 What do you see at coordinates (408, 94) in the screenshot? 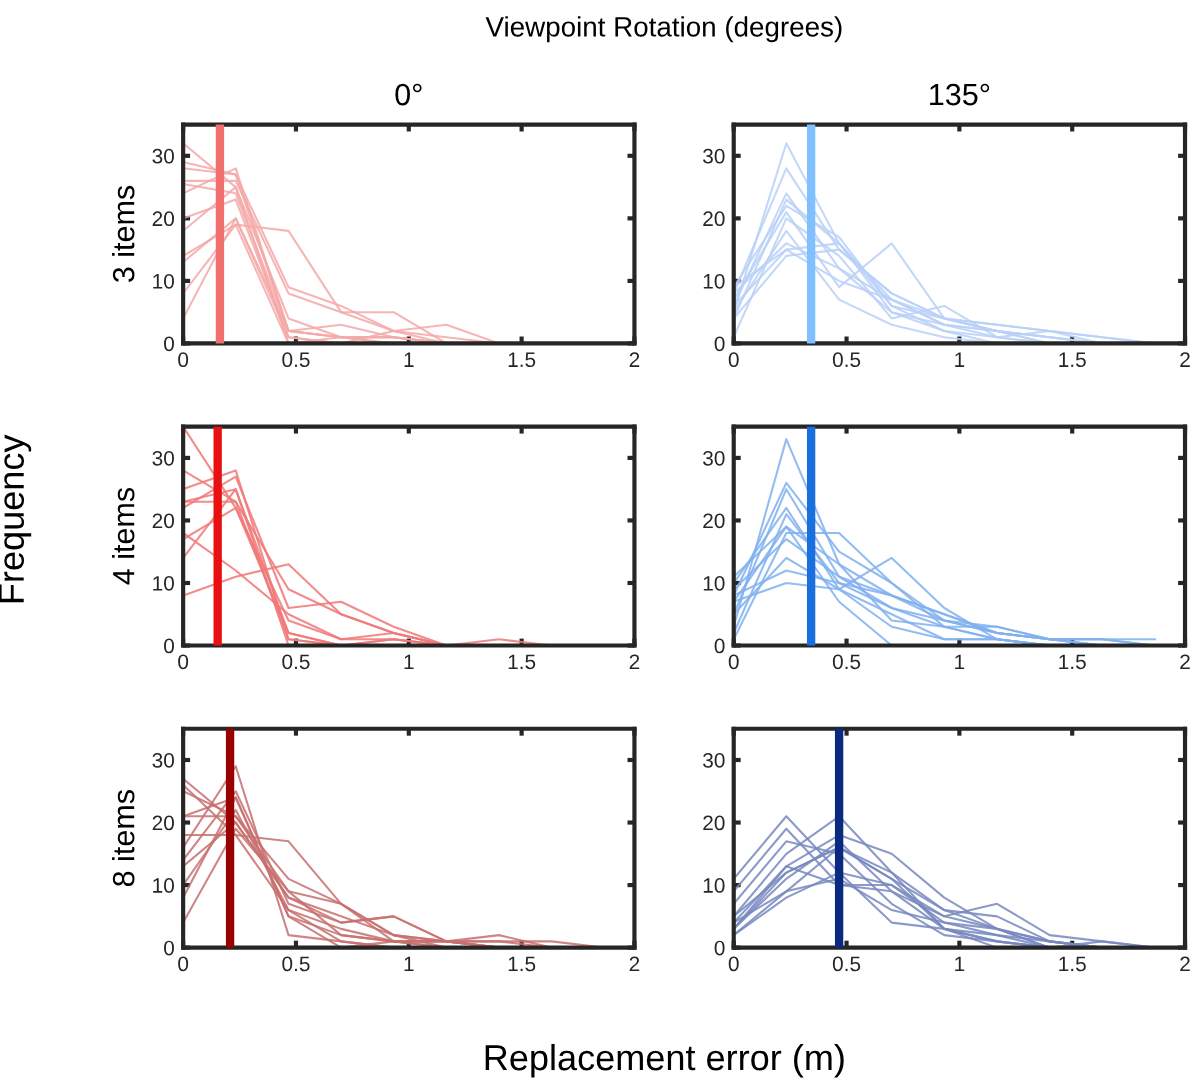
I see `chart-title: 0°` at bounding box center [408, 94].